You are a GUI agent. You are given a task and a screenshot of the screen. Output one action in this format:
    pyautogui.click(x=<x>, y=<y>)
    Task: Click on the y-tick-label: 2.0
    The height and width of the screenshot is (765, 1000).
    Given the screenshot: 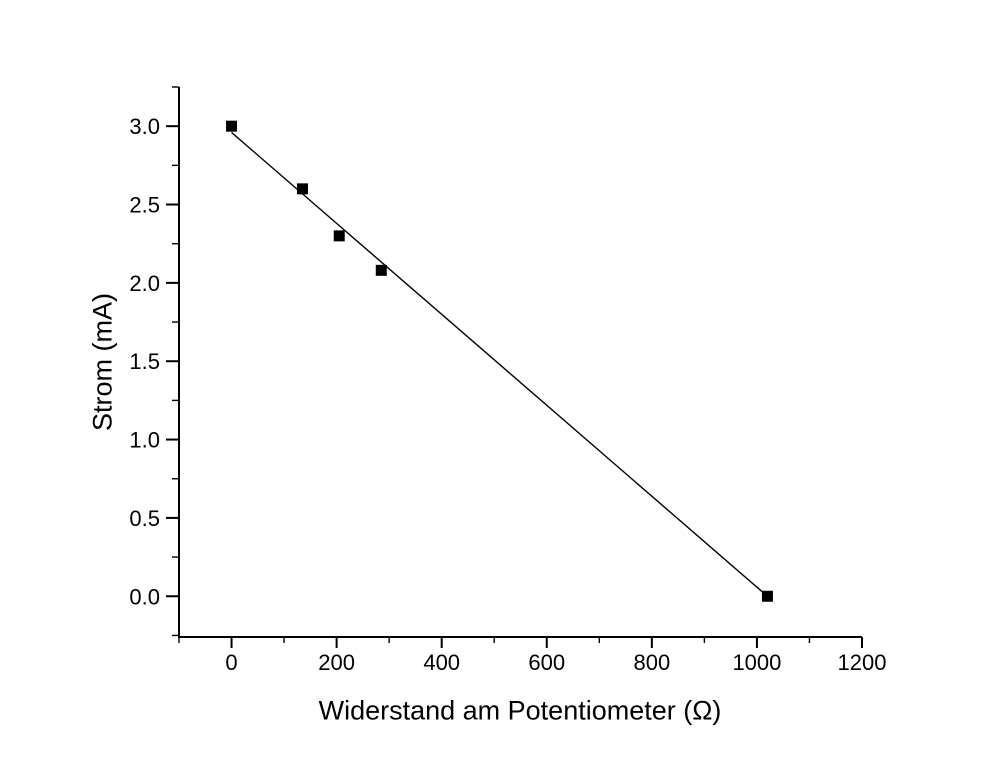 What is the action you would take?
    pyautogui.click(x=144, y=283)
    